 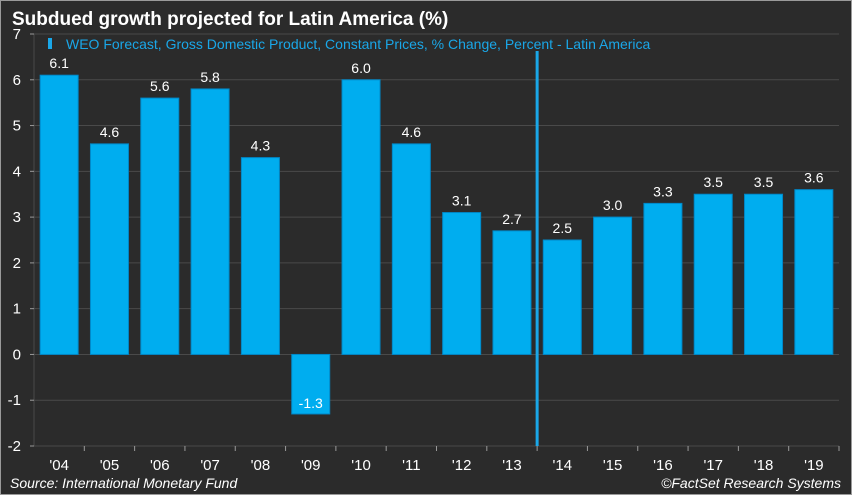 I want to click on x-tick-label: '10, so click(x=361, y=465).